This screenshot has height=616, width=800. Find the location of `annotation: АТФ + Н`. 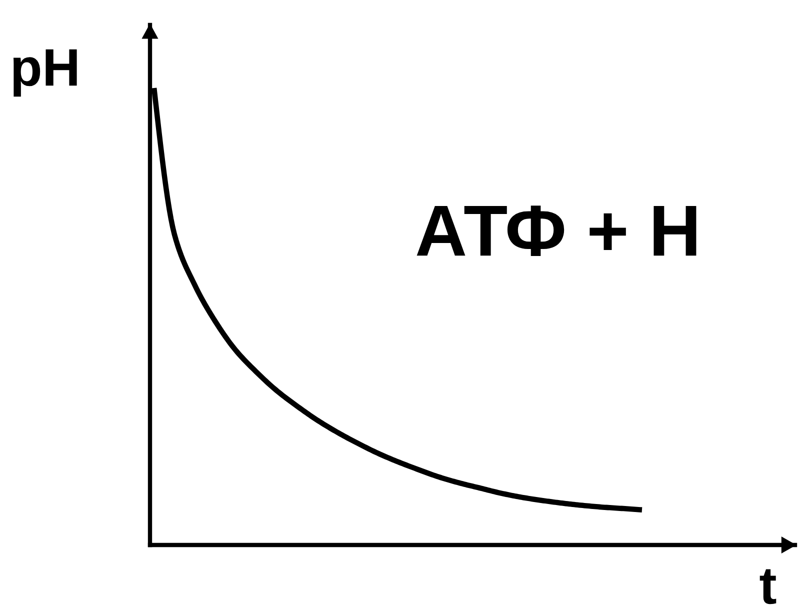

annotation: АТФ + Н is located at coordinates (556, 231).